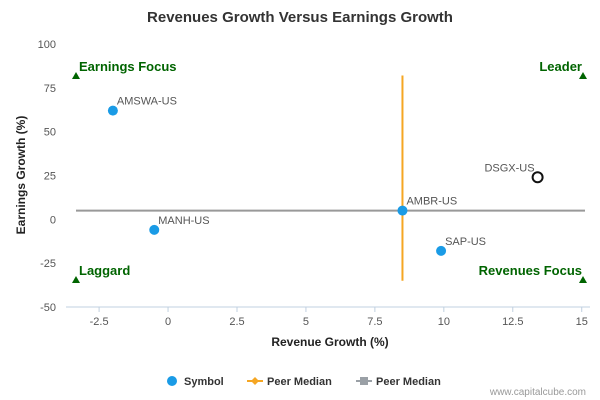 The width and height of the screenshot is (600, 400). Describe the element at coordinates (509, 168) in the screenshot. I see `point-label: DSGX-US` at that location.